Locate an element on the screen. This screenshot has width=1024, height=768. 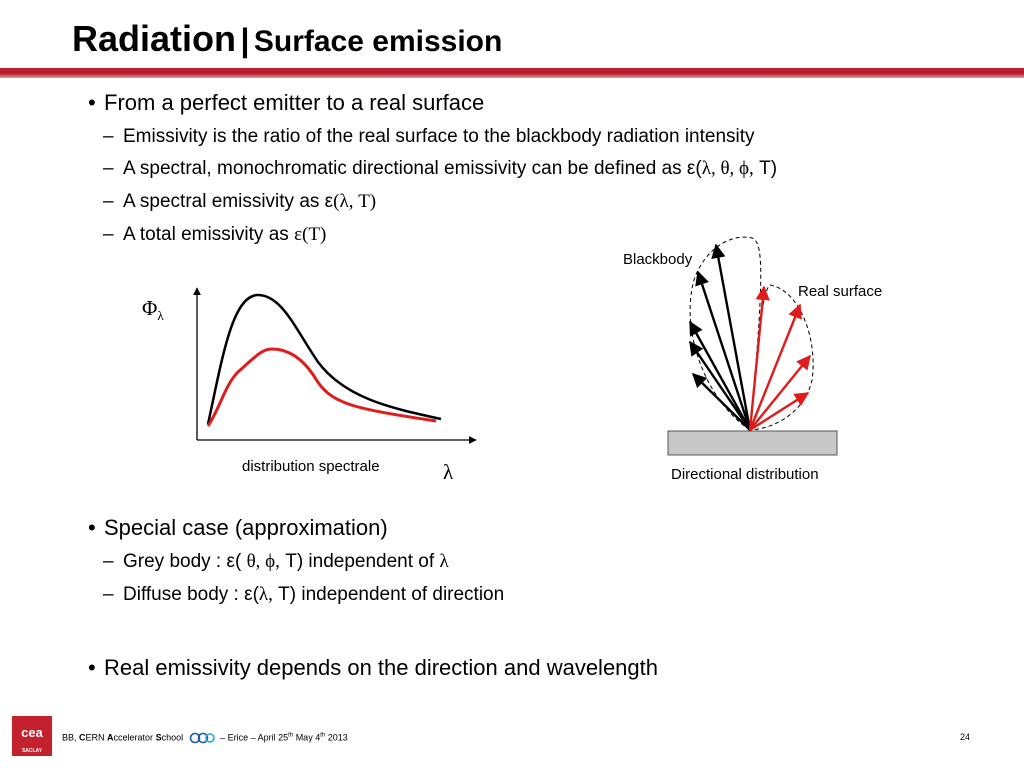
title-main: Radiation is located at coordinates (154, 38).